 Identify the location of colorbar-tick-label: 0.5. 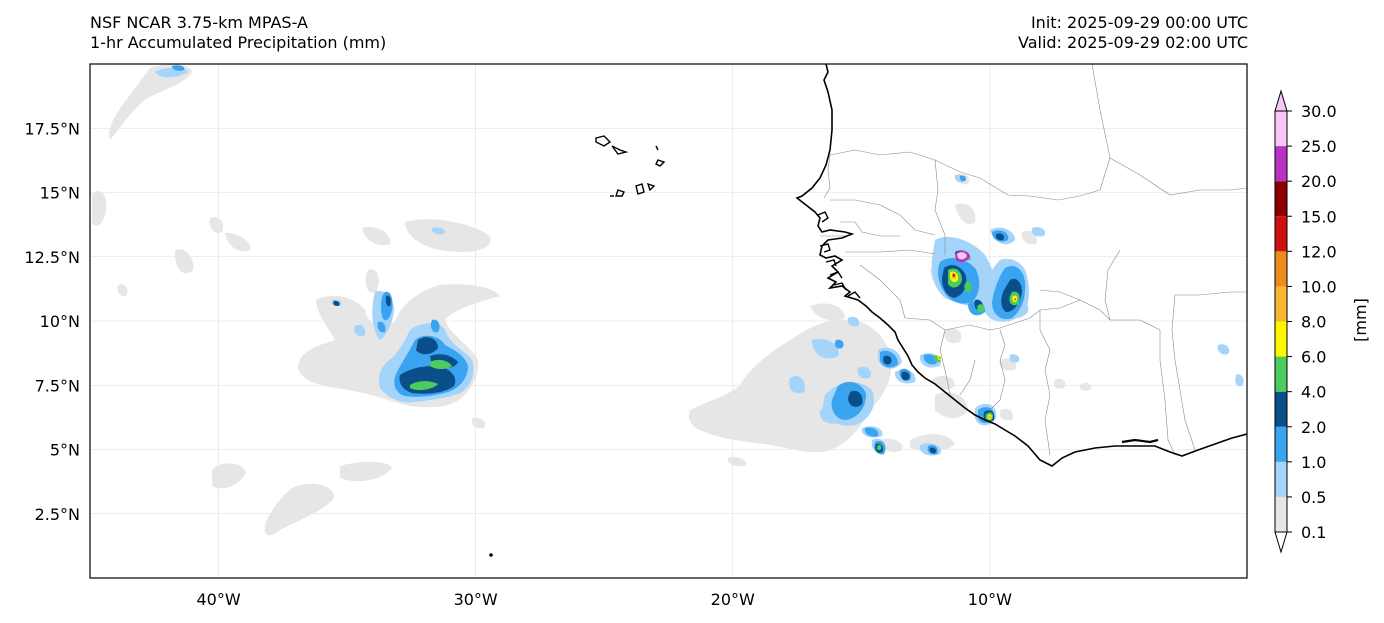
(1313, 497).